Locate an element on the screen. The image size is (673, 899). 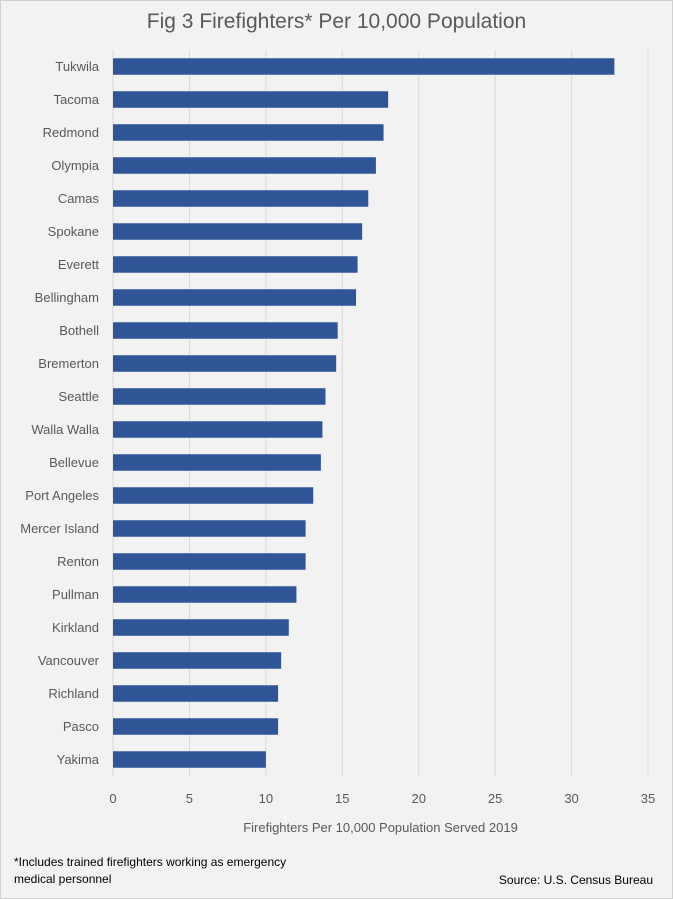
category-label: Camas is located at coordinates (79, 198).